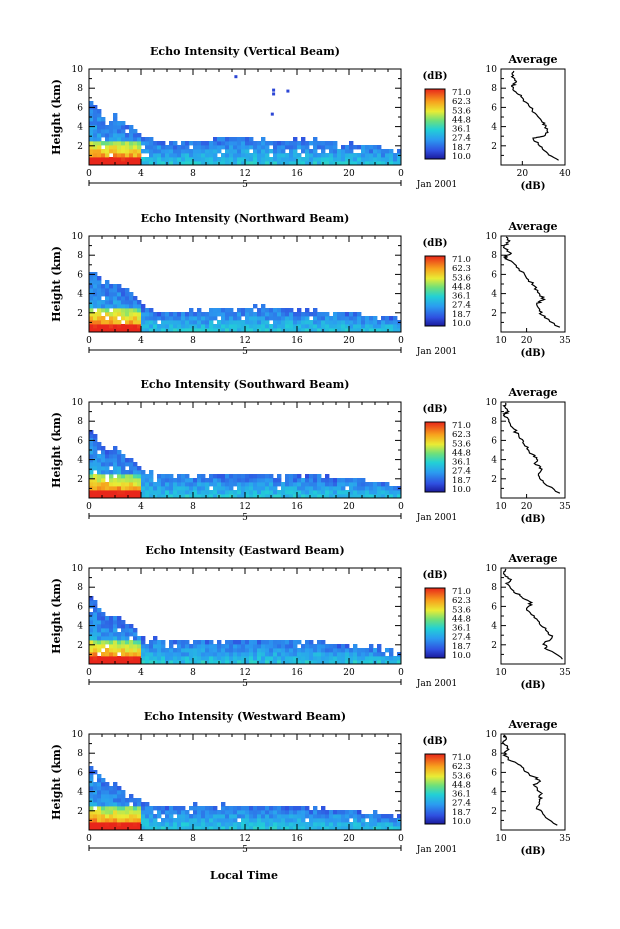  Describe the element at coordinates (80, 588) in the screenshot. I see `y-tick-label: 8` at that location.